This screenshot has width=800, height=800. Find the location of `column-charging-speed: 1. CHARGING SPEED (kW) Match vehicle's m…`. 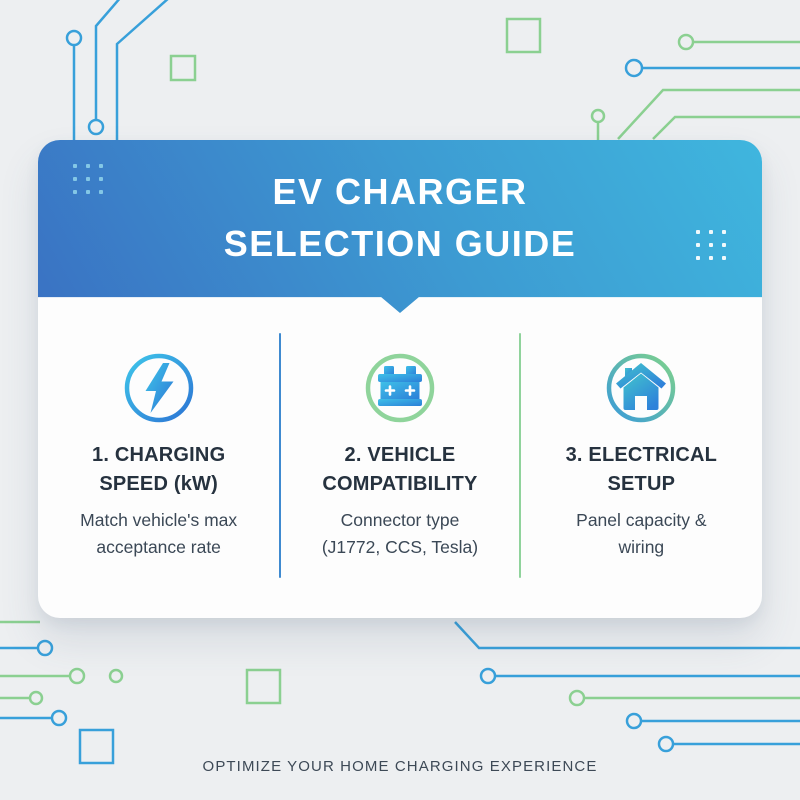

column-charging-speed: 1. CHARGING SPEED (kW) Match vehicle's m… is located at coordinates (158, 437).